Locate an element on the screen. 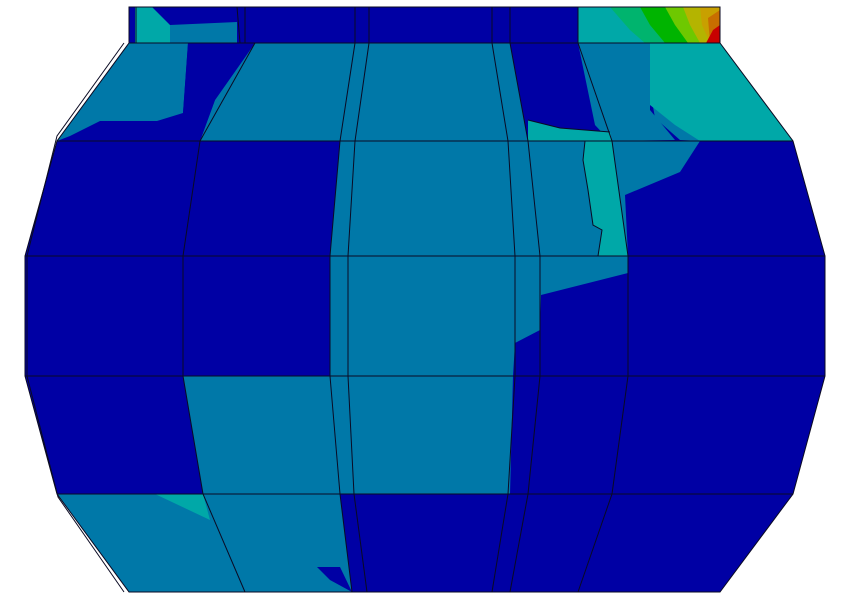 This screenshot has height=600, width=850. top-cap-edge is located at coordinates (238, 25).